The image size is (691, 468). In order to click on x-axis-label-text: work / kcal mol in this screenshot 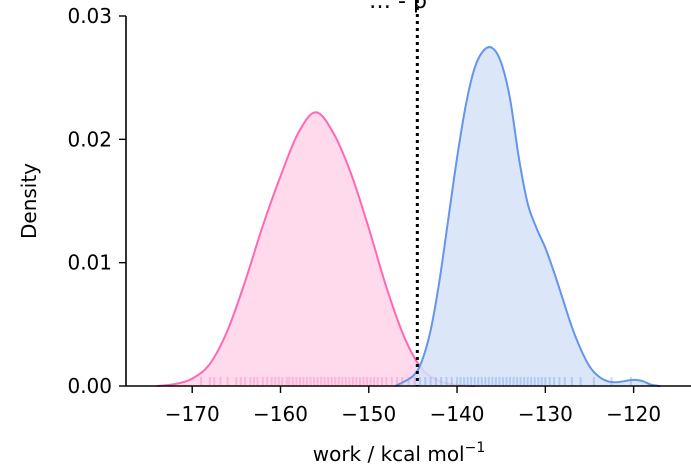, I will do `click(389, 454)`.